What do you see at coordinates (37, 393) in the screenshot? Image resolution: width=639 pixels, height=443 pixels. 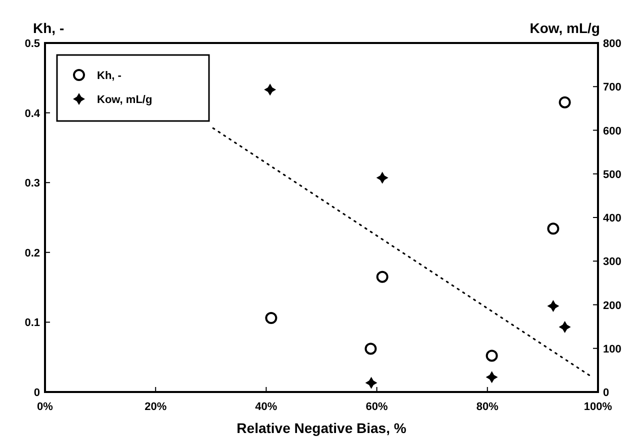 I see `y-tick-label: 0` at bounding box center [37, 393].